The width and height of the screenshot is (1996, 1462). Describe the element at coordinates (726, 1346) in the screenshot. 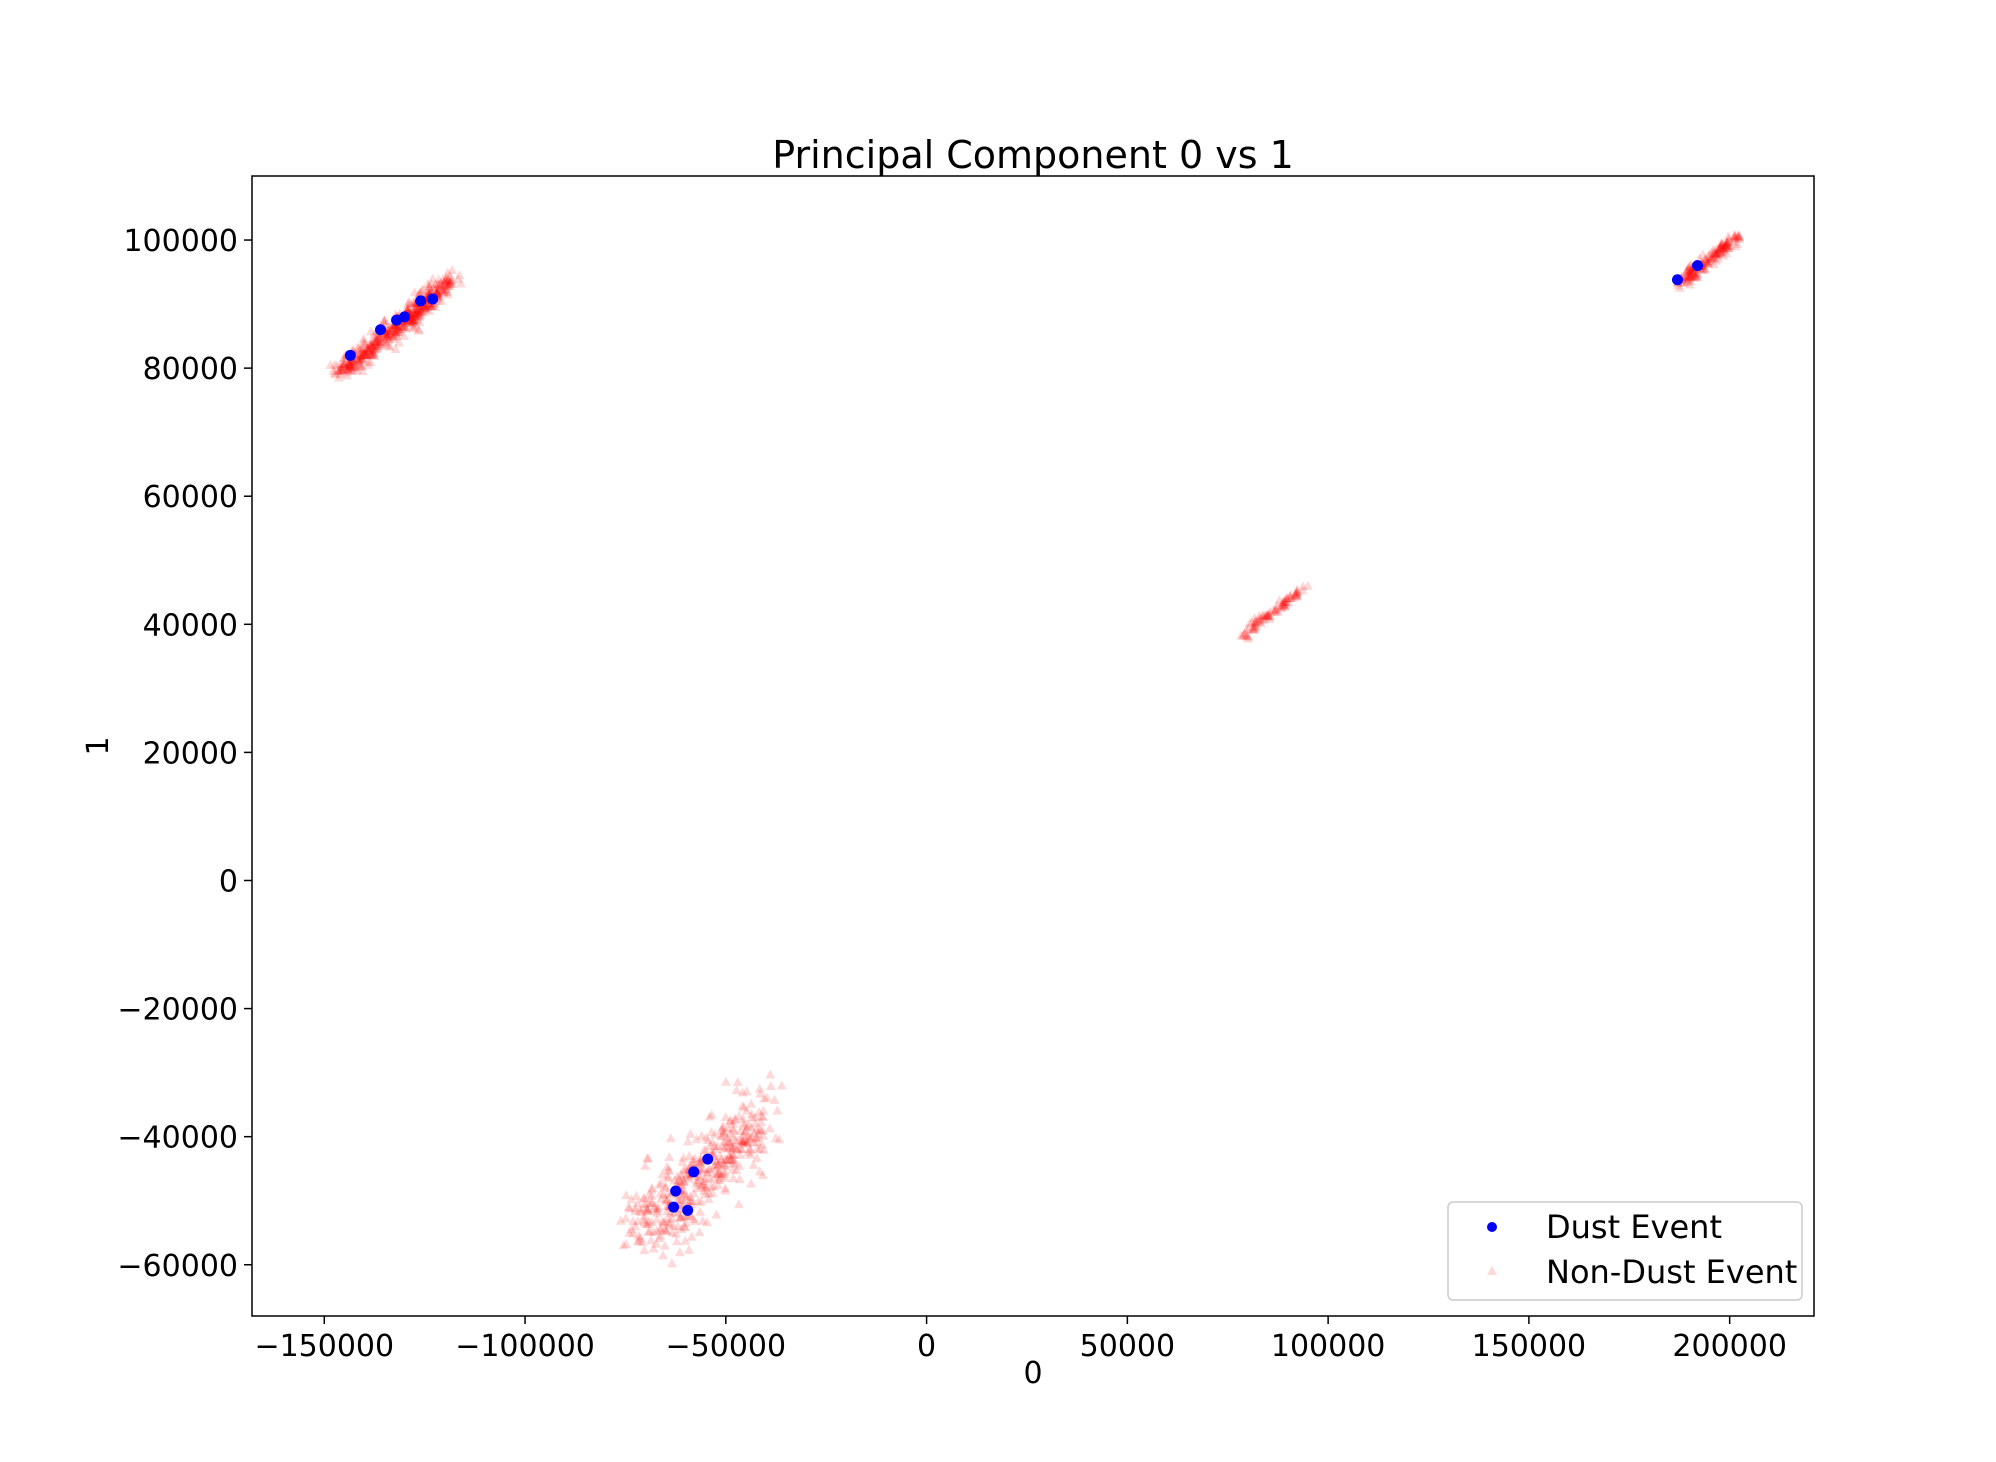

I see `x-tick-label: −50000` at that location.